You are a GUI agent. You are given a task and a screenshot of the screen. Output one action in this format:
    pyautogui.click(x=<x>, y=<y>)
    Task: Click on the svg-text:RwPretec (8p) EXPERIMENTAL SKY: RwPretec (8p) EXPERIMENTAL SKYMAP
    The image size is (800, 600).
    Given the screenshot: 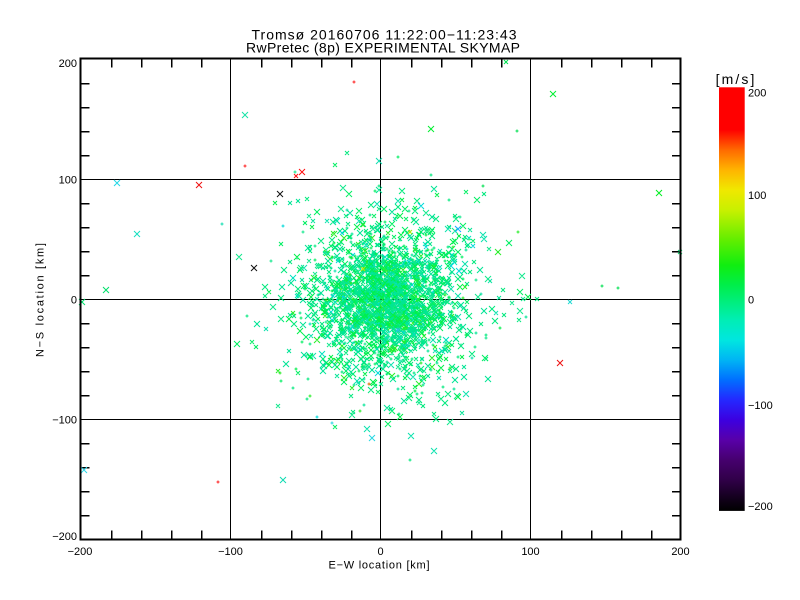 What is the action you would take?
    pyautogui.click(x=383, y=48)
    